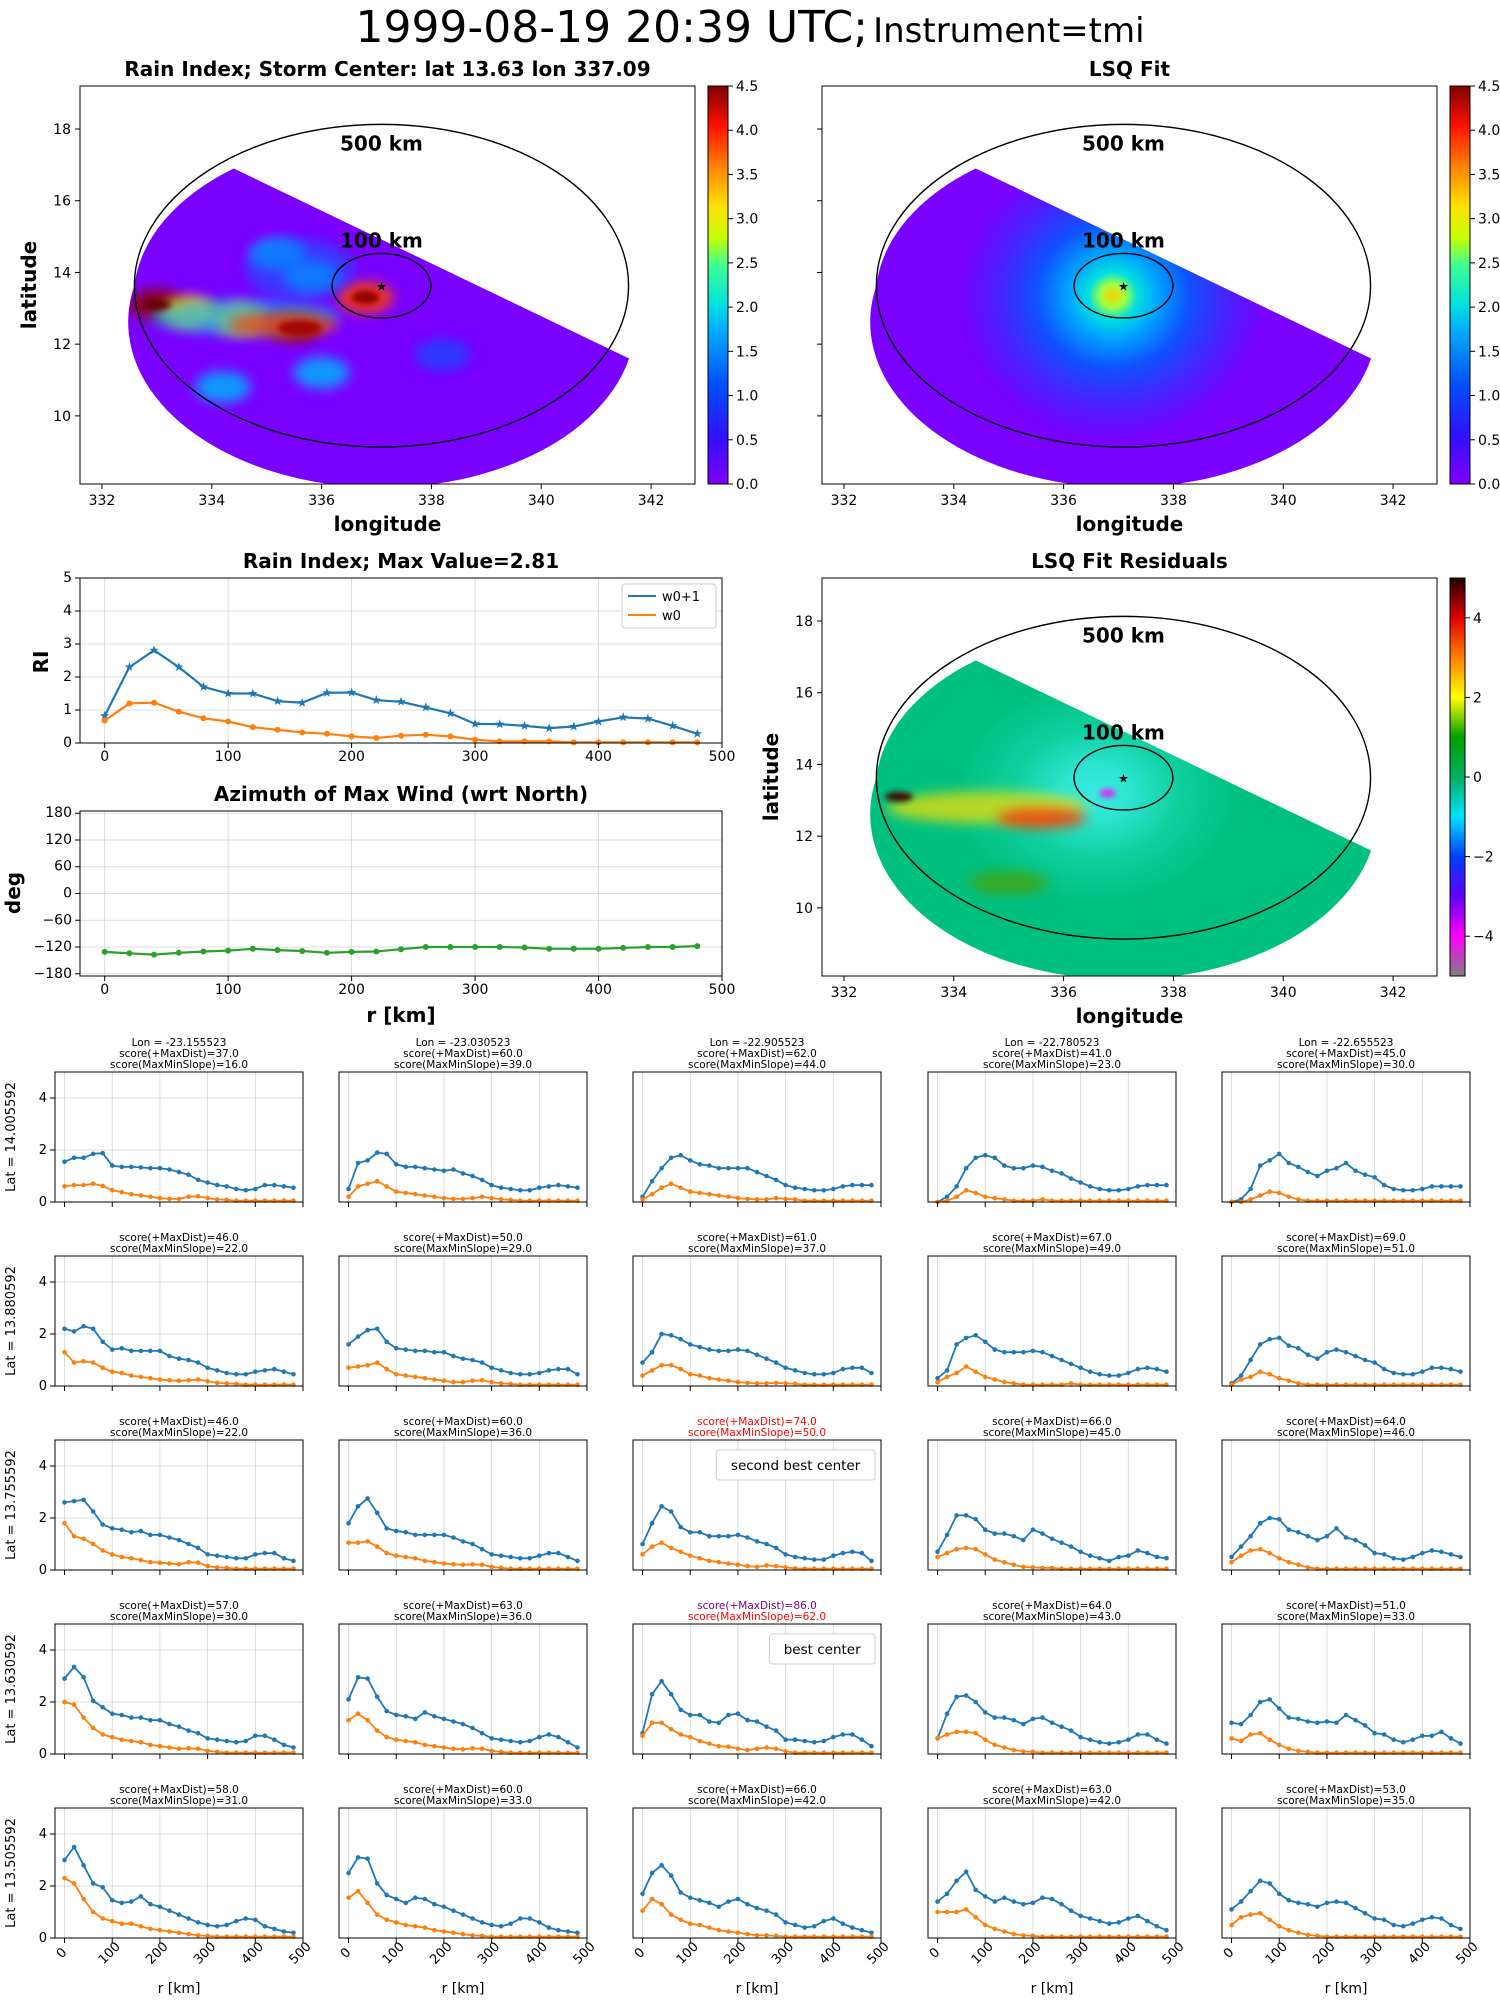  Describe the element at coordinates (757, 1989) in the screenshot. I see `grid-xlabel: r [km]` at that location.